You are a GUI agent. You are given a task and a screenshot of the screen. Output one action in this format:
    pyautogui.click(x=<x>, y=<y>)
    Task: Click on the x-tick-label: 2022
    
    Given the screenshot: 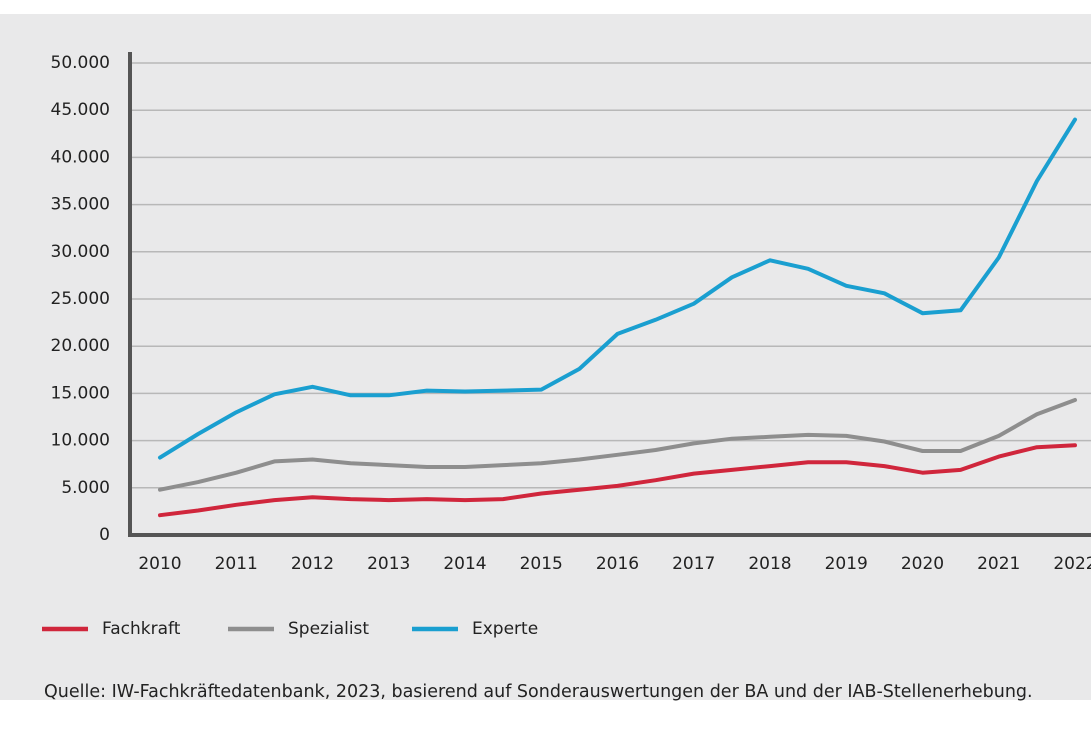 What is the action you would take?
    pyautogui.click(x=1072, y=564)
    